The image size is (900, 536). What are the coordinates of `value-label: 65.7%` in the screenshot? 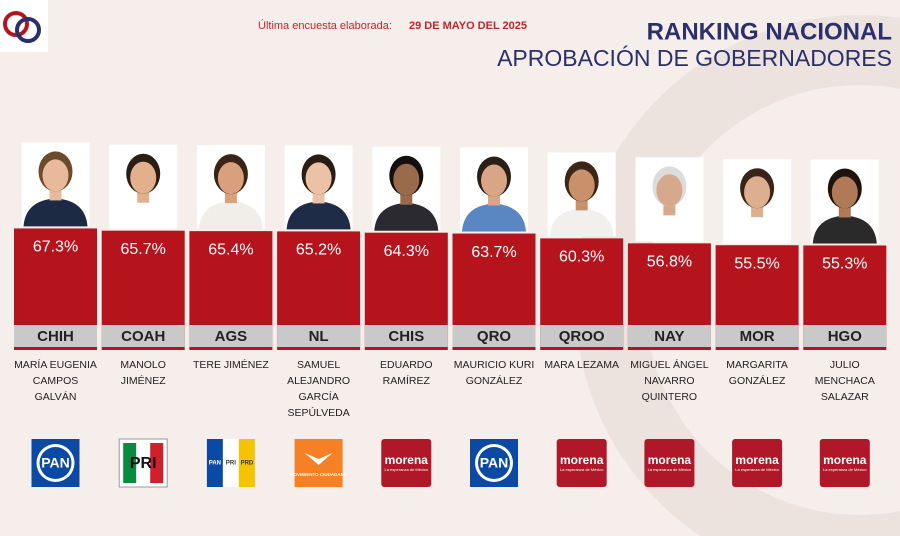 It's located at (143, 249).